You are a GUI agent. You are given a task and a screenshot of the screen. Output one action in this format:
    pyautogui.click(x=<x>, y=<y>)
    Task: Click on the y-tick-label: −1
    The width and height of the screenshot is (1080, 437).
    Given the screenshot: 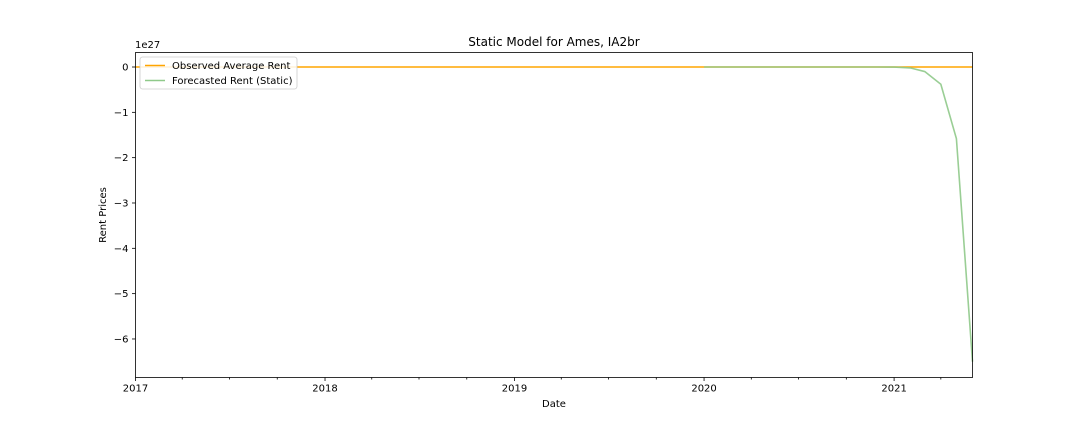 What is the action you would take?
    pyautogui.click(x=121, y=113)
    